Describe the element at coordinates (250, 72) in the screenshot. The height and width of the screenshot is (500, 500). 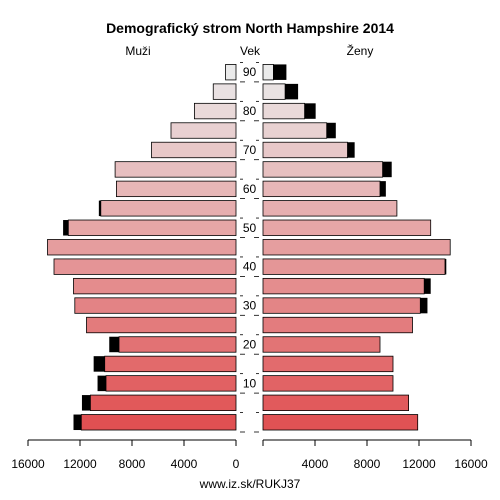
I see `age-tick-label: 90` at that location.